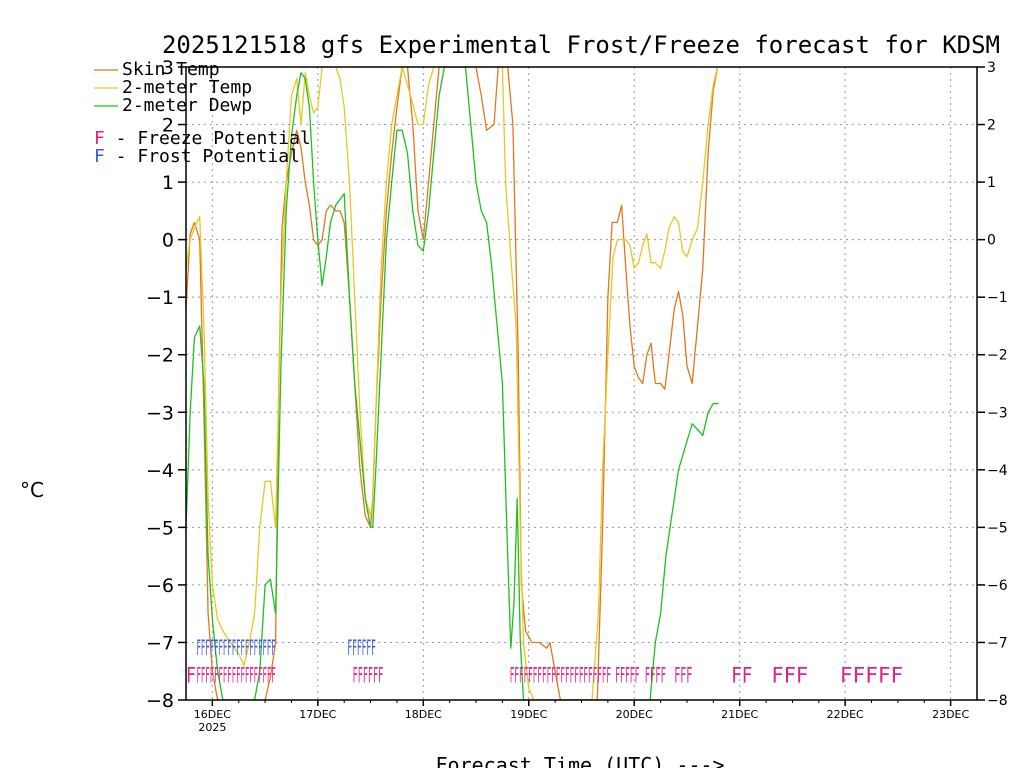  I want to click on y-tick-label-right: 0, so click(991, 241).